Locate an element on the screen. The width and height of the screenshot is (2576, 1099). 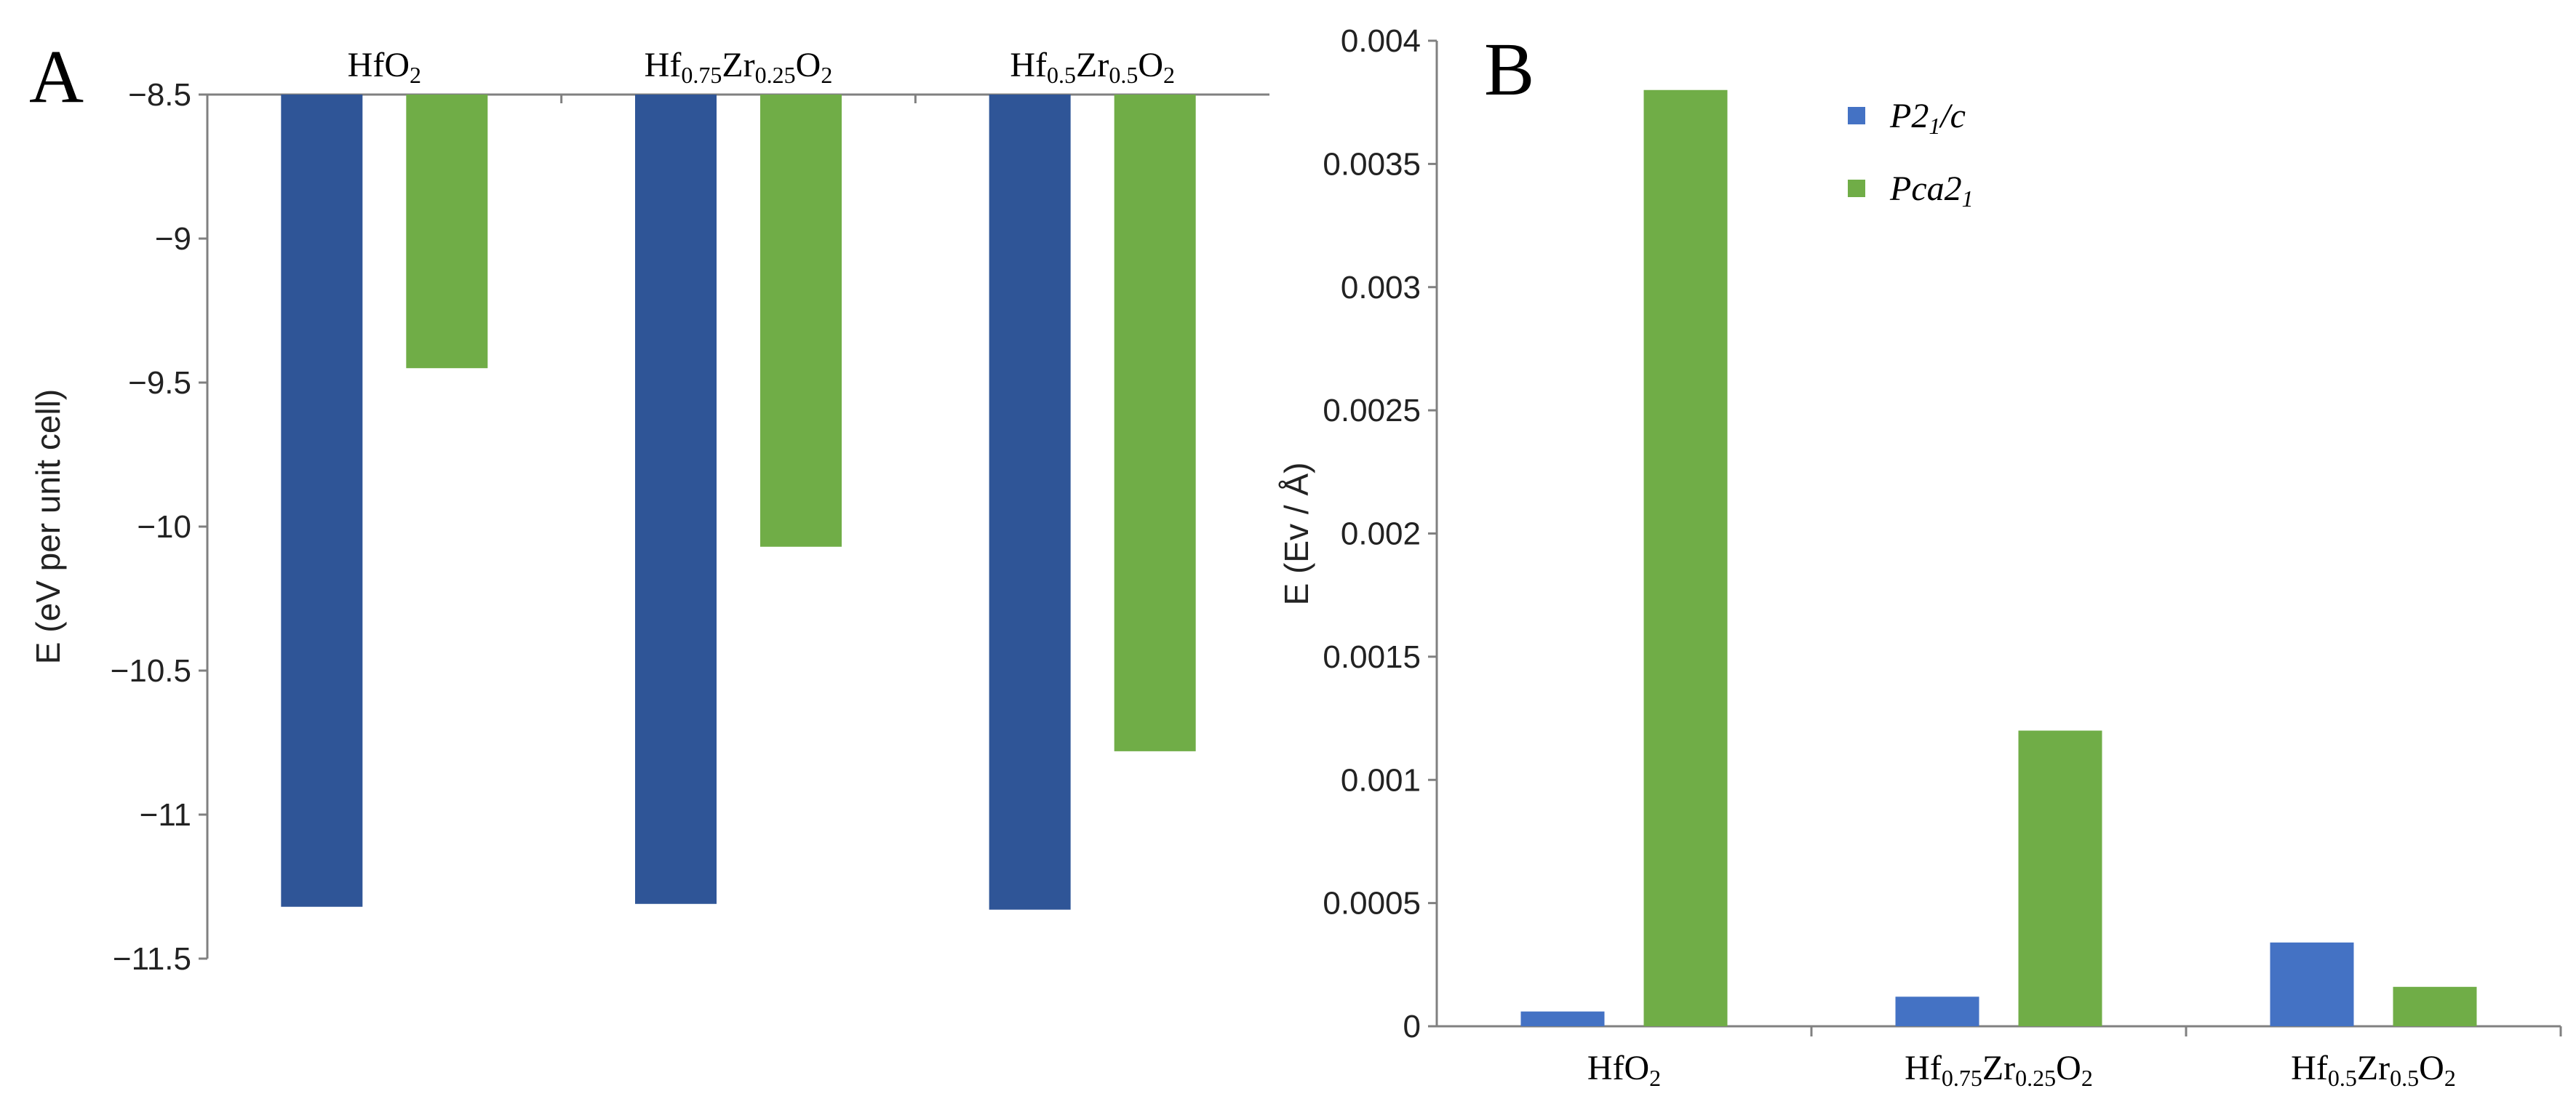
panel-a-tick-label: −11.5 is located at coordinates (152, 959).